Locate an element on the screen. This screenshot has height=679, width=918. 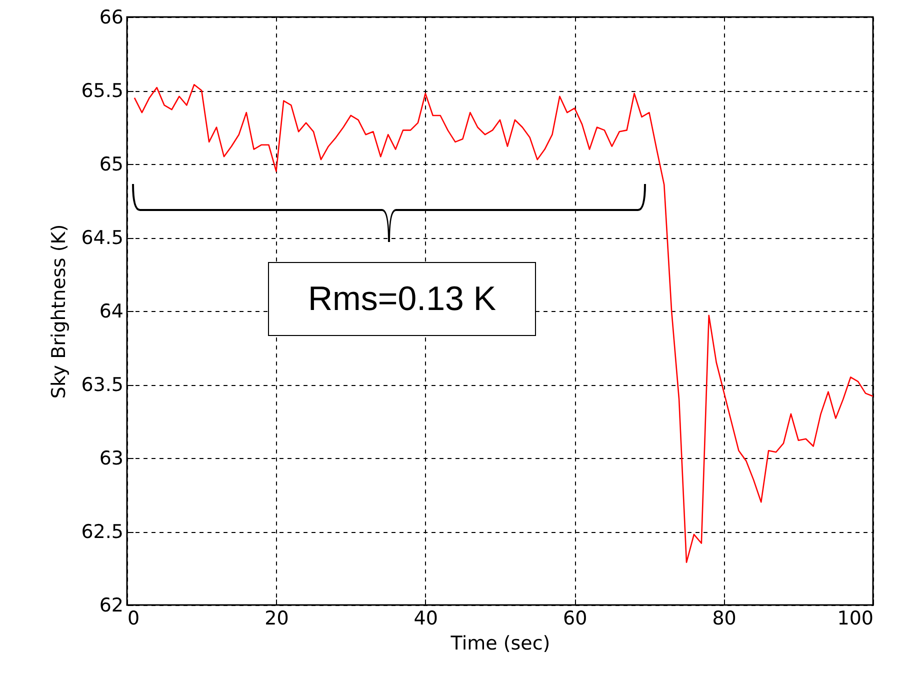
x-tick-label: 0 is located at coordinates (134, 619).